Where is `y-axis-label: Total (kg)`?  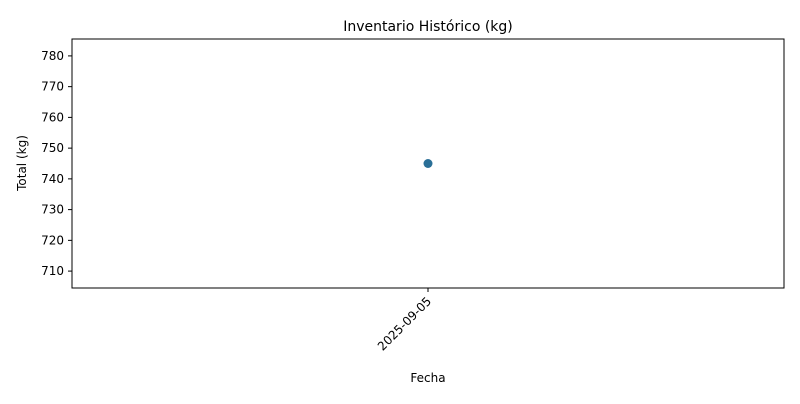 y-axis-label: Total (kg) is located at coordinates (22, 163).